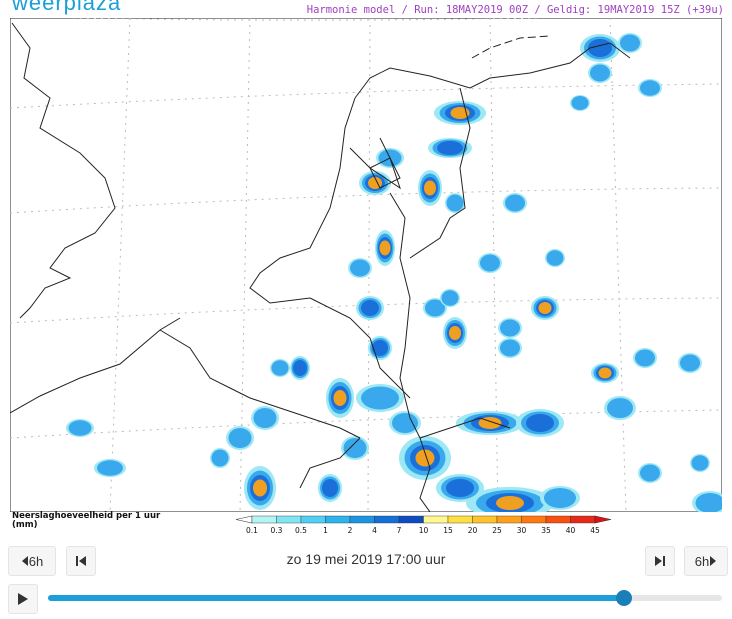 The height and width of the screenshot is (619, 732). What do you see at coordinates (624, 598) in the screenshot?
I see `slider-knob` at bounding box center [624, 598].